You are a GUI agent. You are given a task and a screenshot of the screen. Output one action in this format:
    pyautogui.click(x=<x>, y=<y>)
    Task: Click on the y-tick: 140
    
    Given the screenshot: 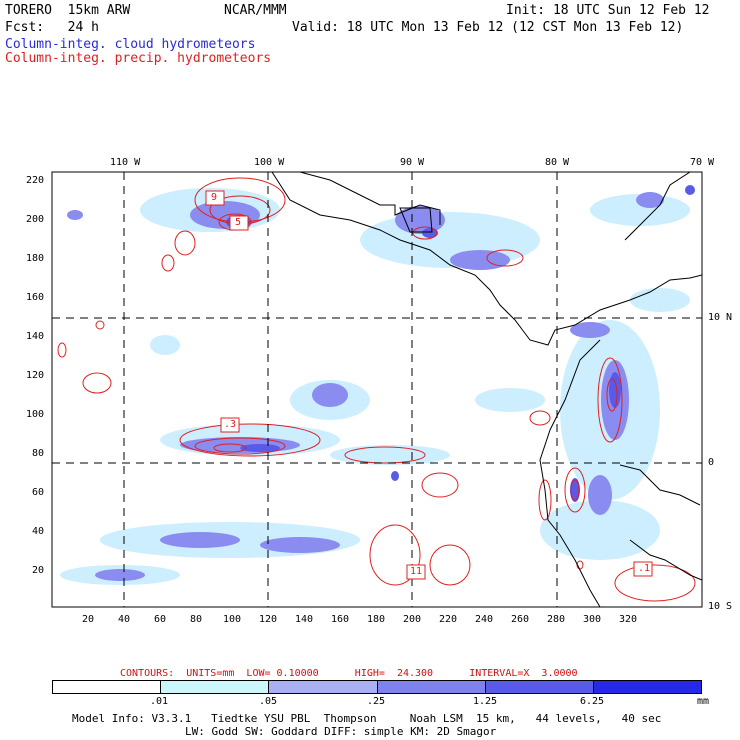 What is the action you would take?
    pyautogui.click(x=35, y=336)
    